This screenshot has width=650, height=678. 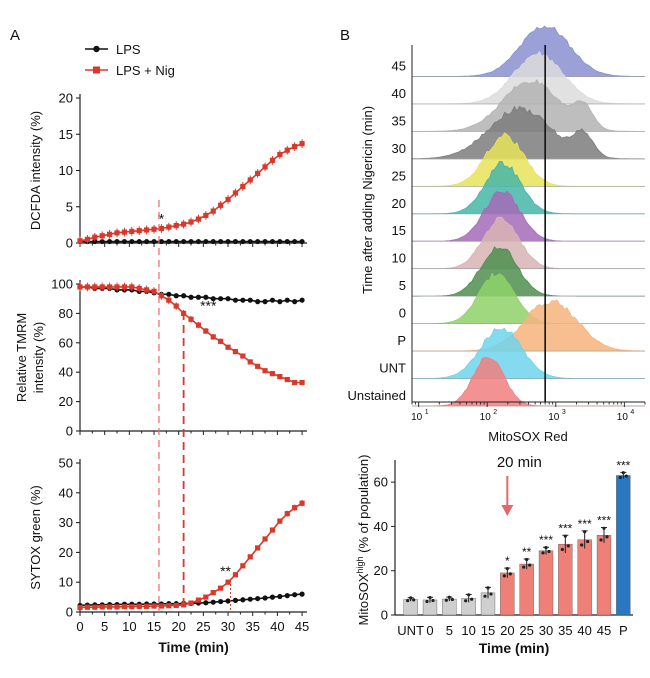 What do you see at coordinates (69, 431) in the screenshot?
I see `tmrm-y-tick-label: 0` at bounding box center [69, 431].